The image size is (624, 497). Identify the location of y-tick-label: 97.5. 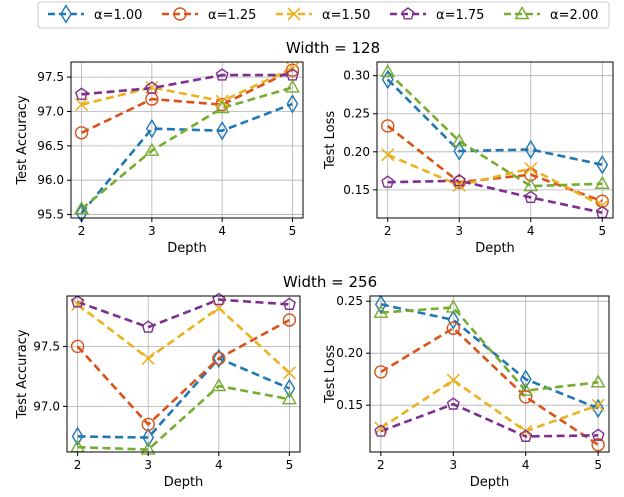
(46, 346).